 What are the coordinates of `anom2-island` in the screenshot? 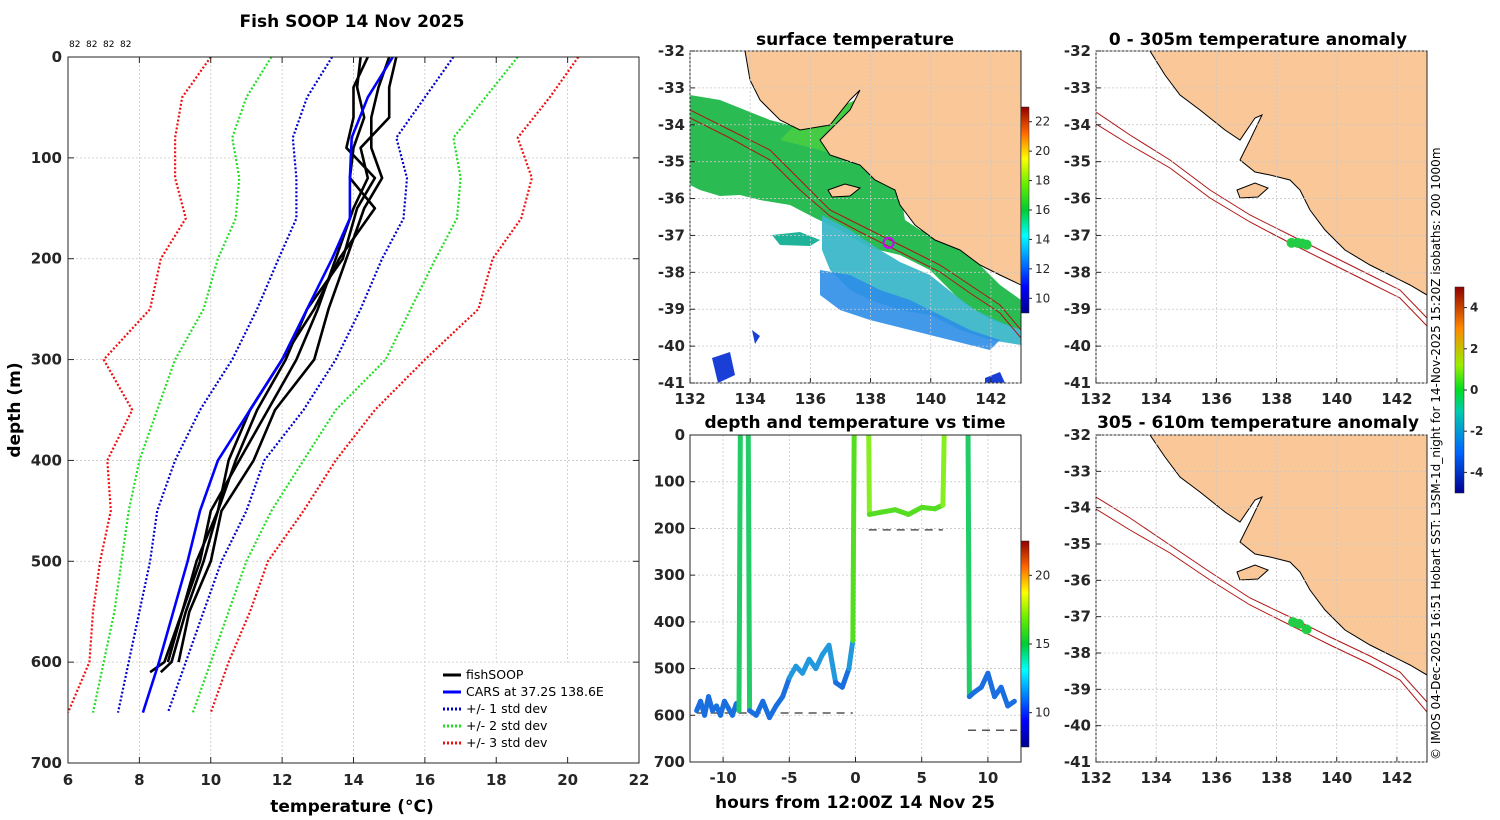 It's located at (1252, 572).